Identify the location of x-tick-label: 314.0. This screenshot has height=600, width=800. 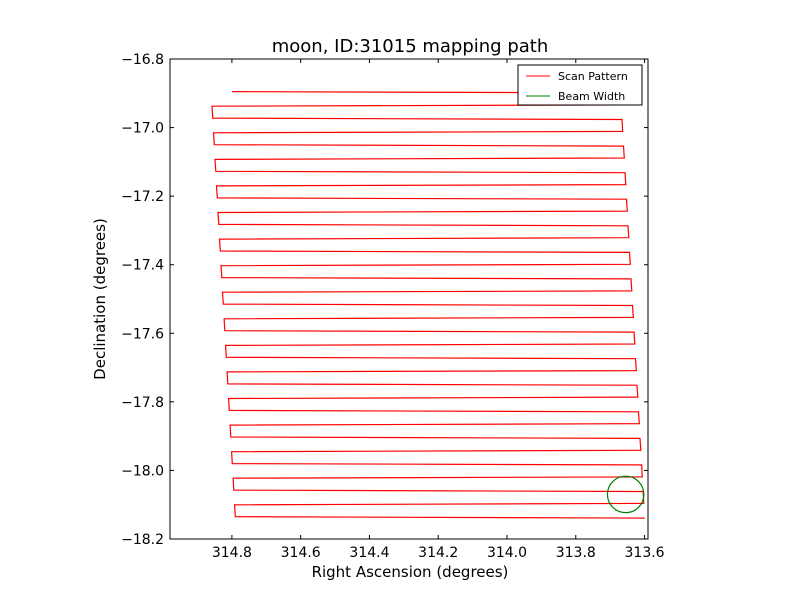
(507, 553).